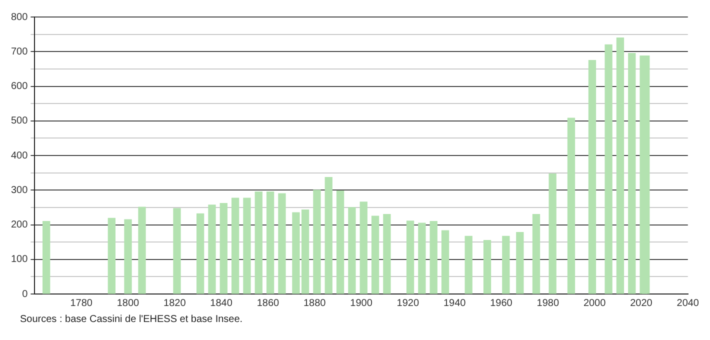  What do you see at coordinates (315, 303) in the screenshot?
I see `x-tick-label: 1880` at bounding box center [315, 303].